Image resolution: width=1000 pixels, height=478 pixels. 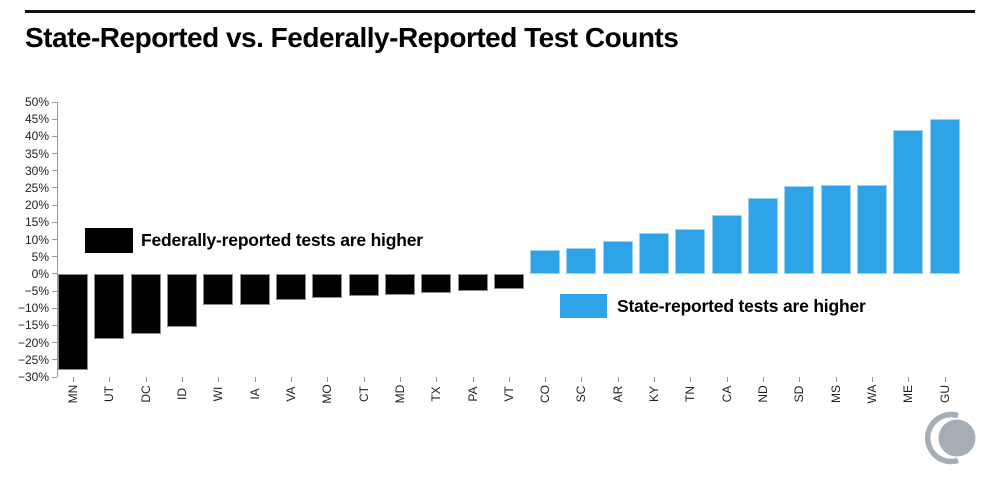 What do you see at coordinates (33, 342) in the screenshot?
I see `y-tick-label: −20%` at bounding box center [33, 342].